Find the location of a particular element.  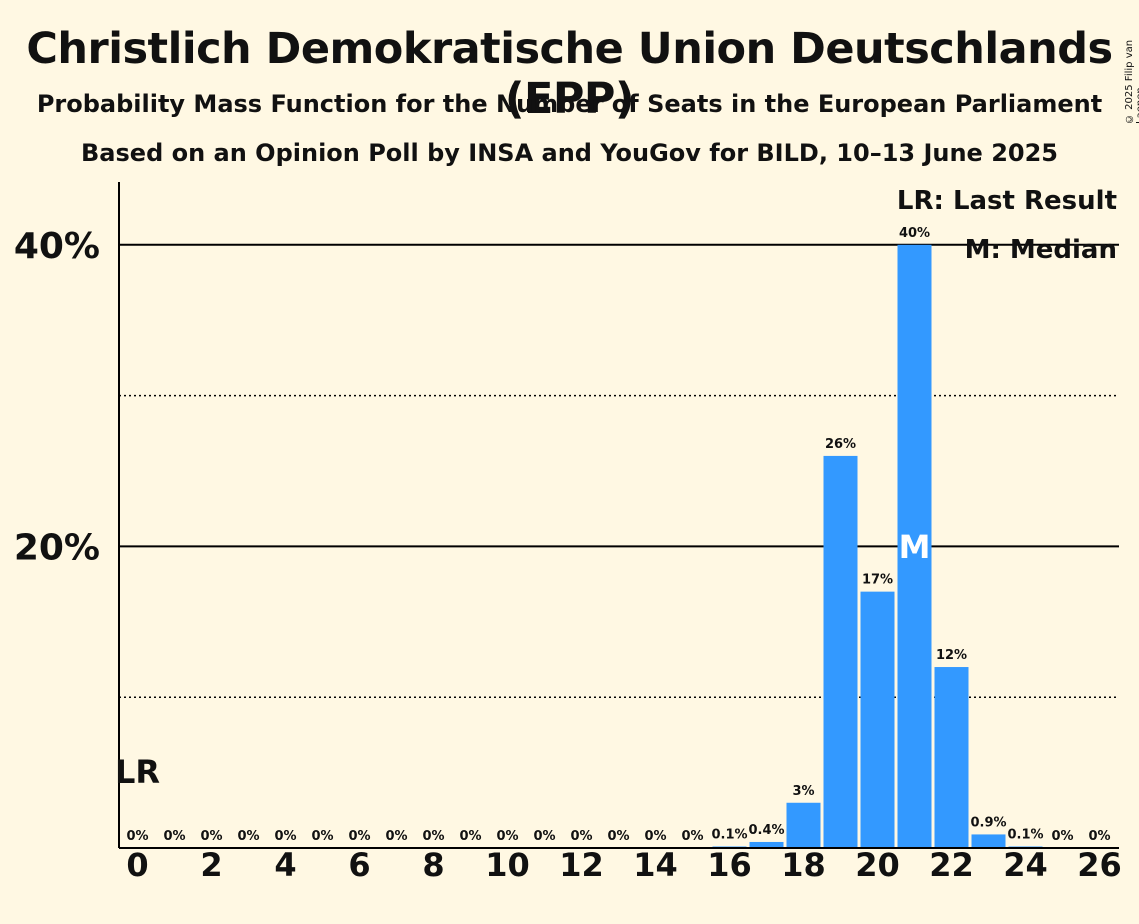

bar-value-label: 17% is located at coordinates (877, 580).